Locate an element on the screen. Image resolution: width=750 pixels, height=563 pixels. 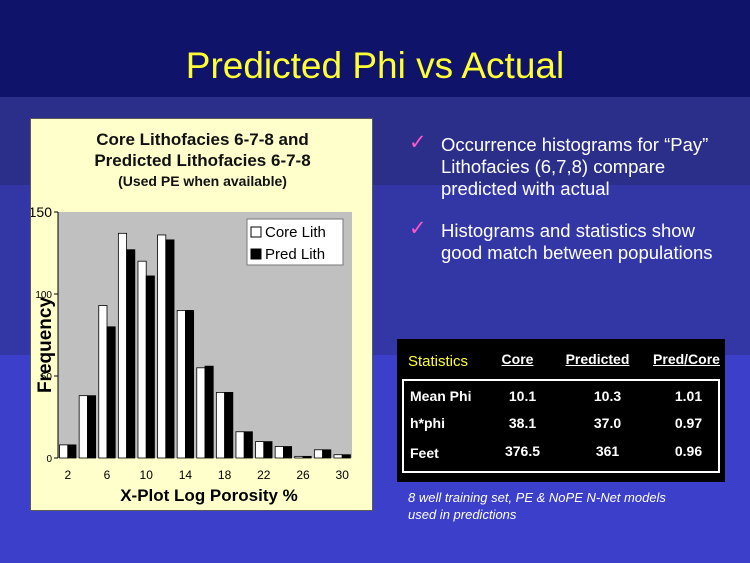
x-tick-label: 18 is located at coordinates (225, 475).